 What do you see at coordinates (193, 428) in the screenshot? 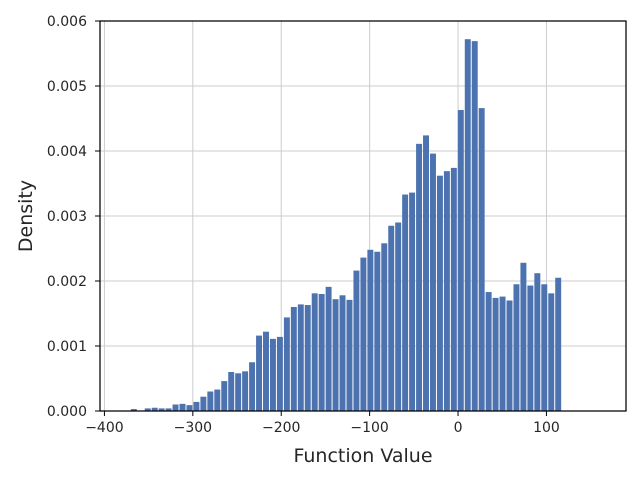
I see `x-tick-label: −300` at bounding box center [193, 428].